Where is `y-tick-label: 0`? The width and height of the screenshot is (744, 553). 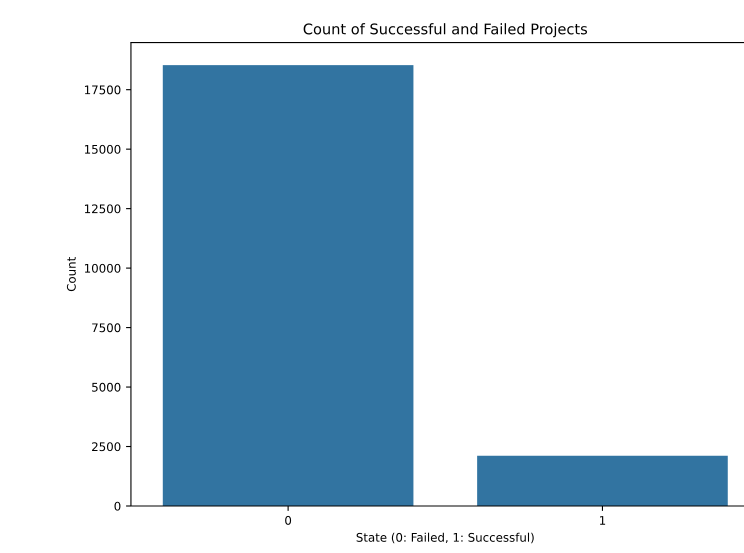
y-tick-label: 0 is located at coordinates (117, 506).